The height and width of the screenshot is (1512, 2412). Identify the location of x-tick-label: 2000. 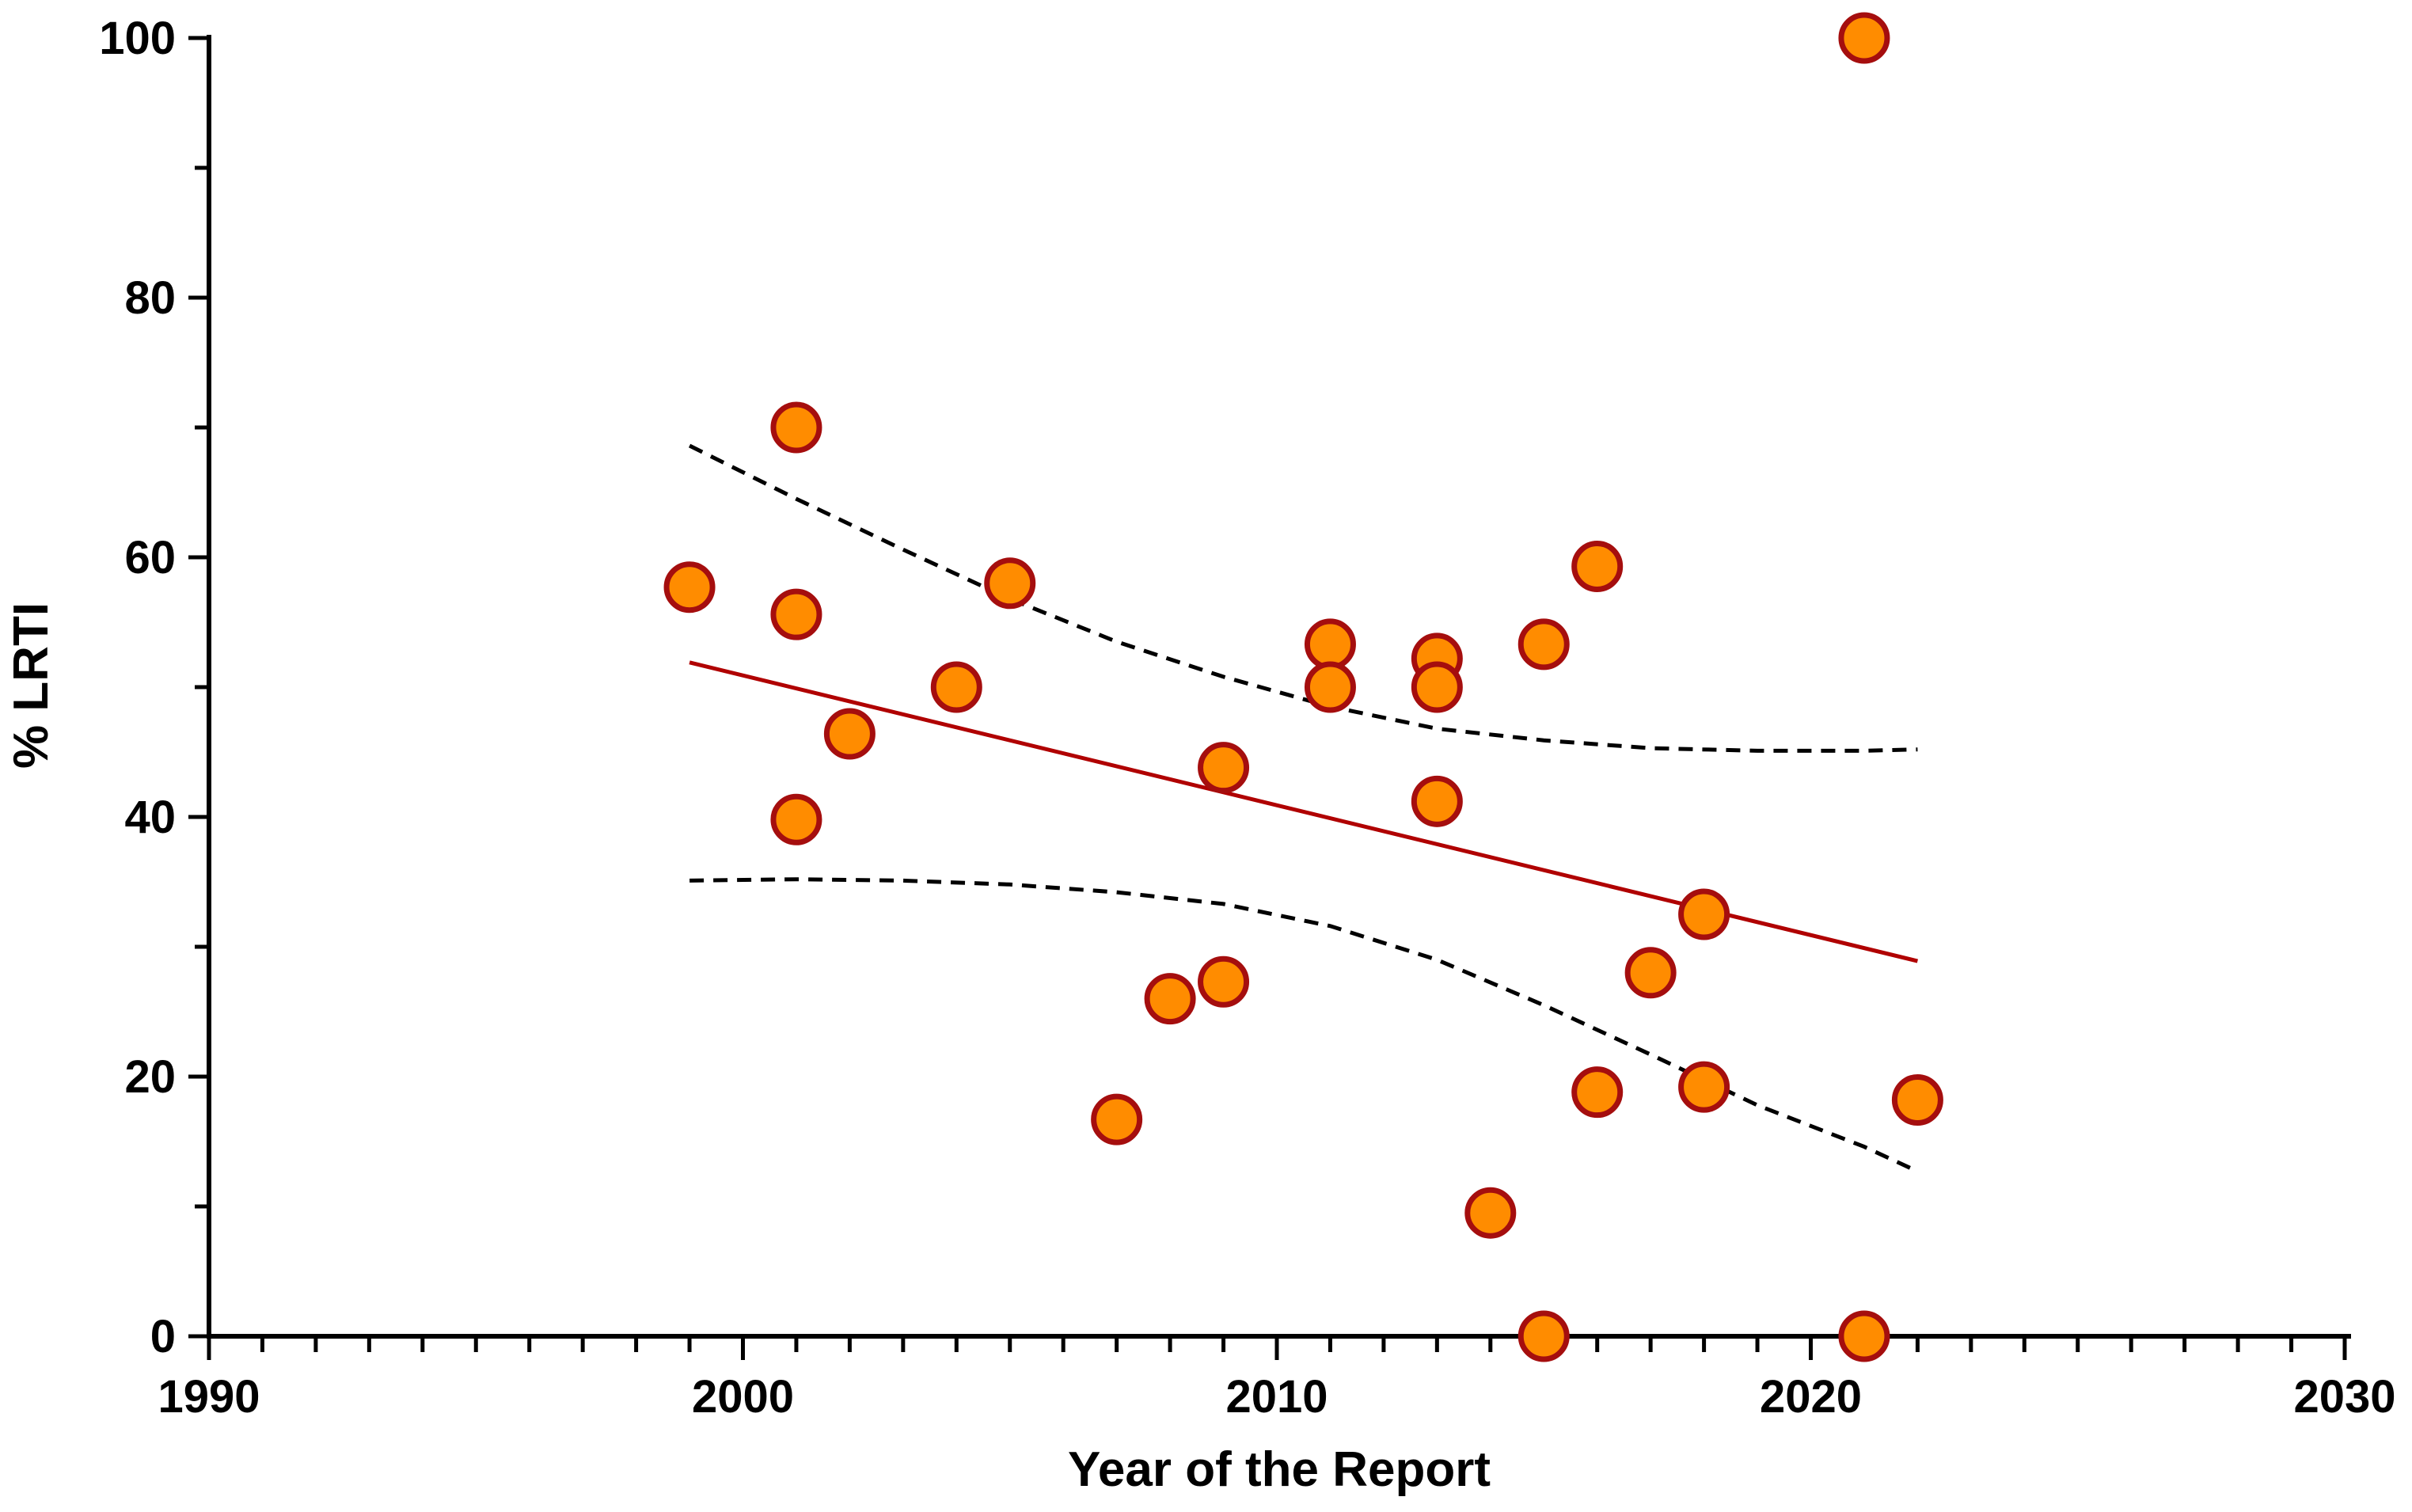
(743, 1397).